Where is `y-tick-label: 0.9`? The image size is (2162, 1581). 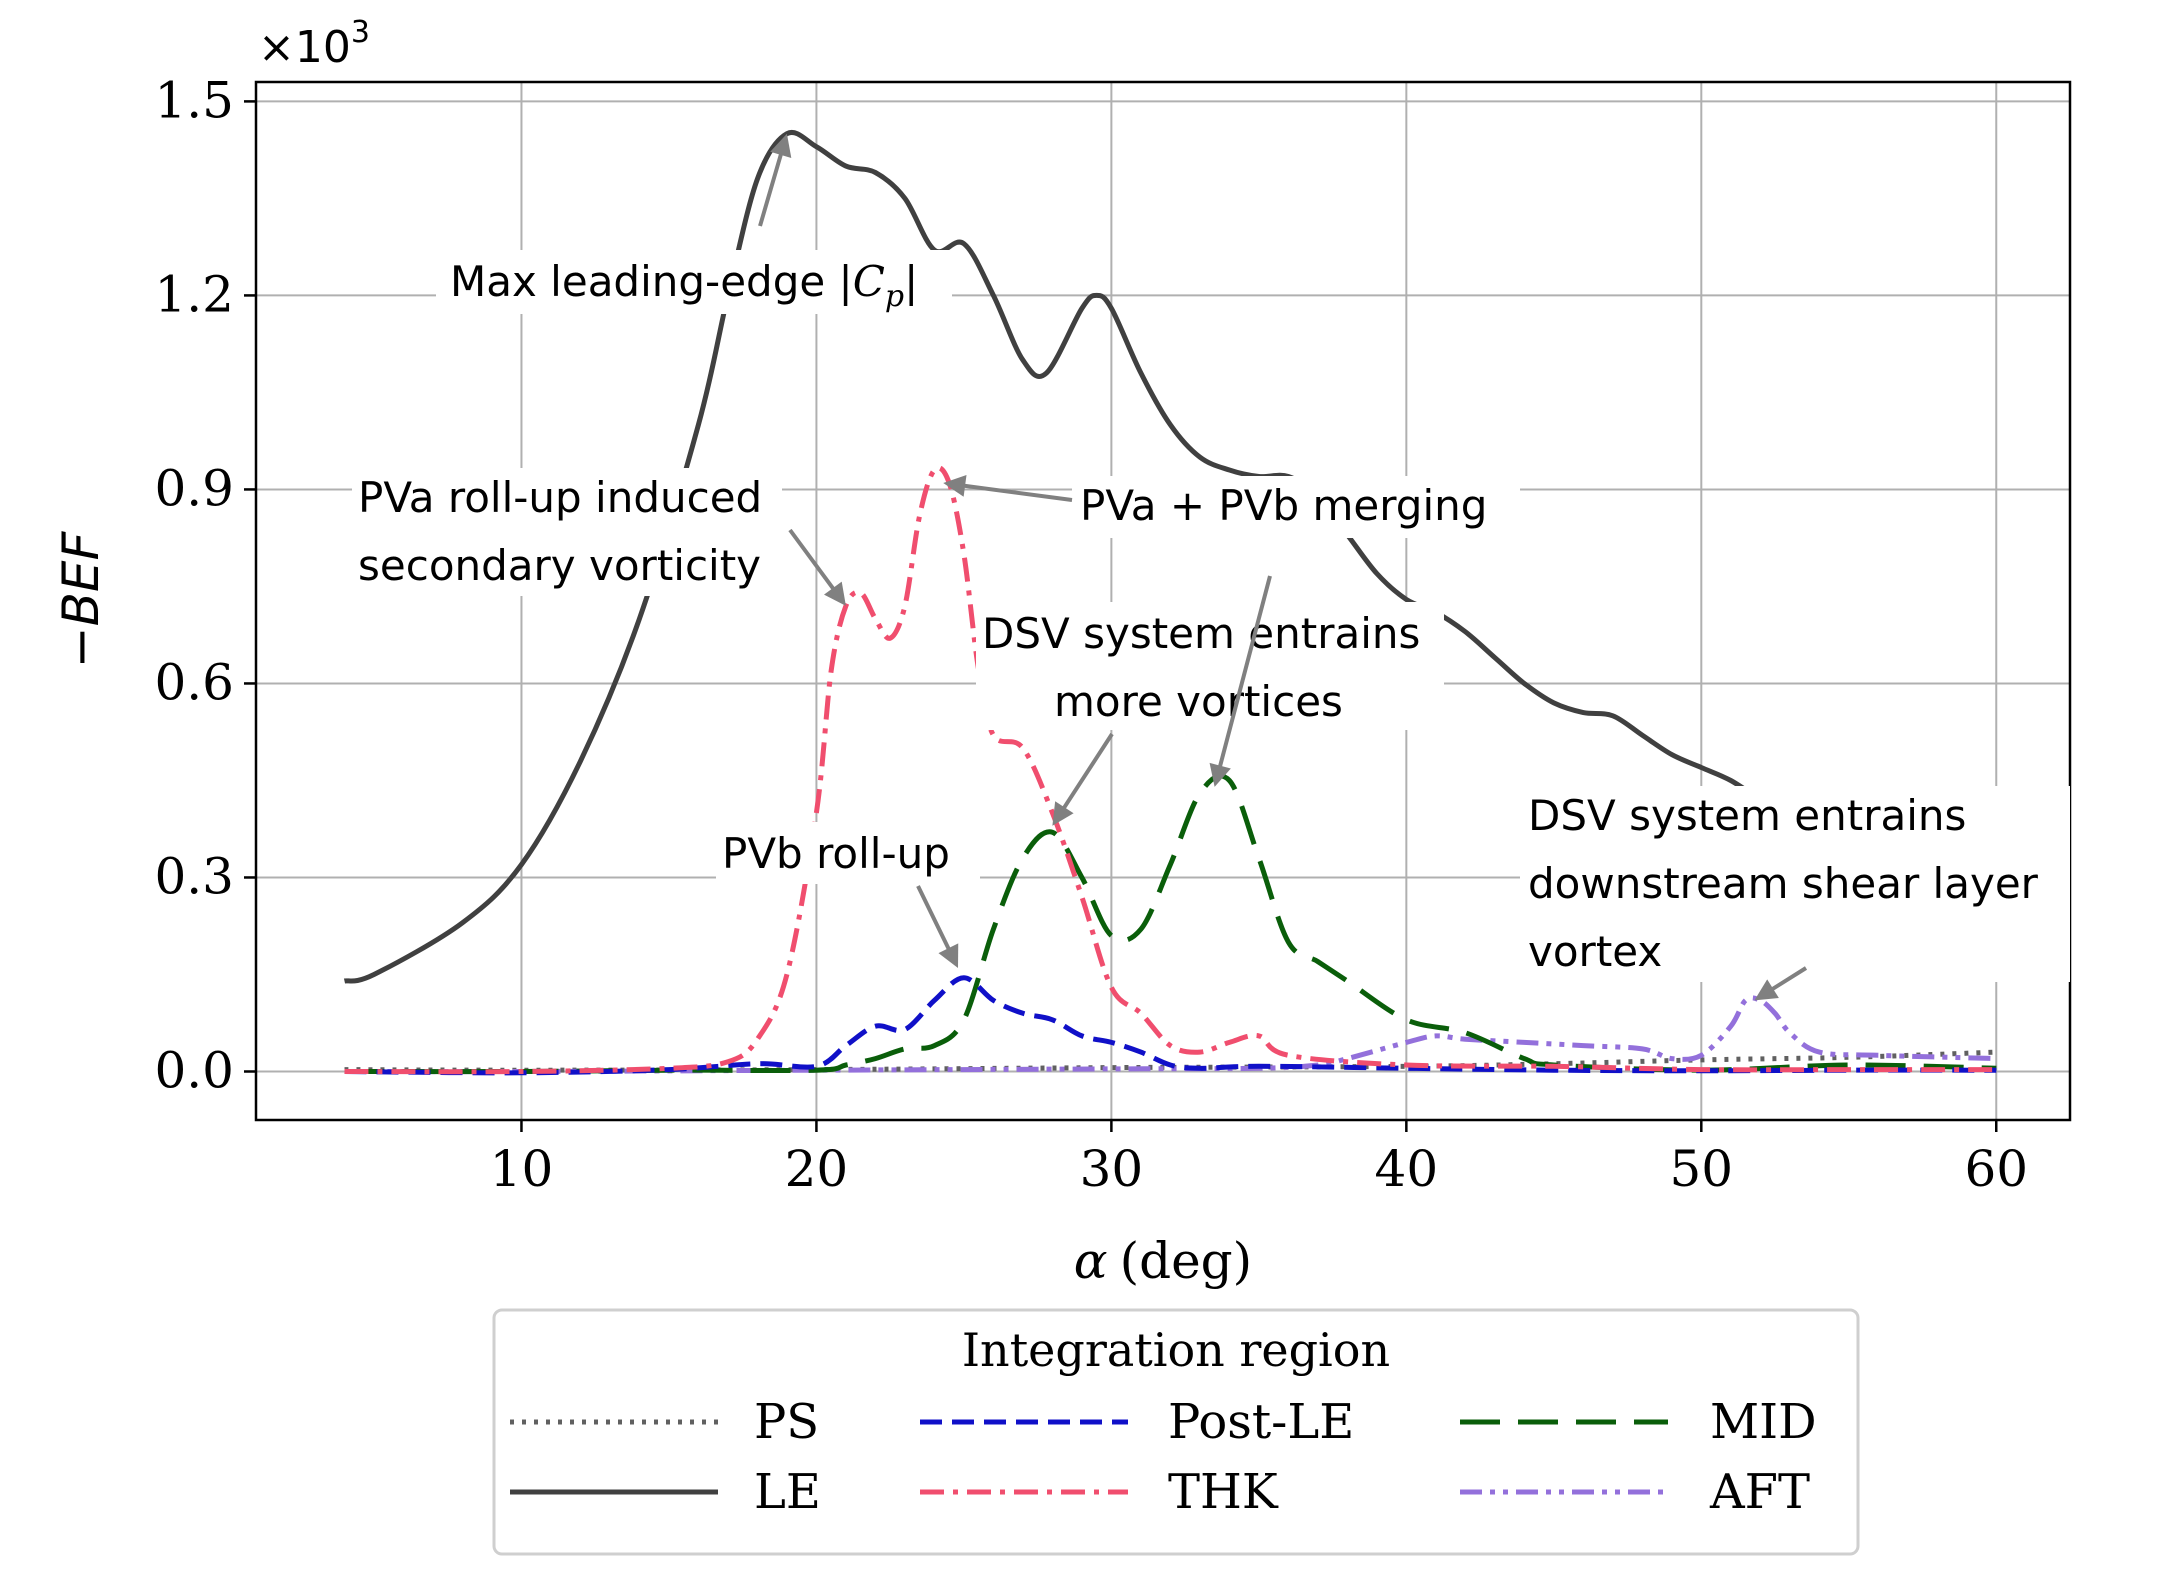 y-tick-label: 0.9 is located at coordinates (194, 488).